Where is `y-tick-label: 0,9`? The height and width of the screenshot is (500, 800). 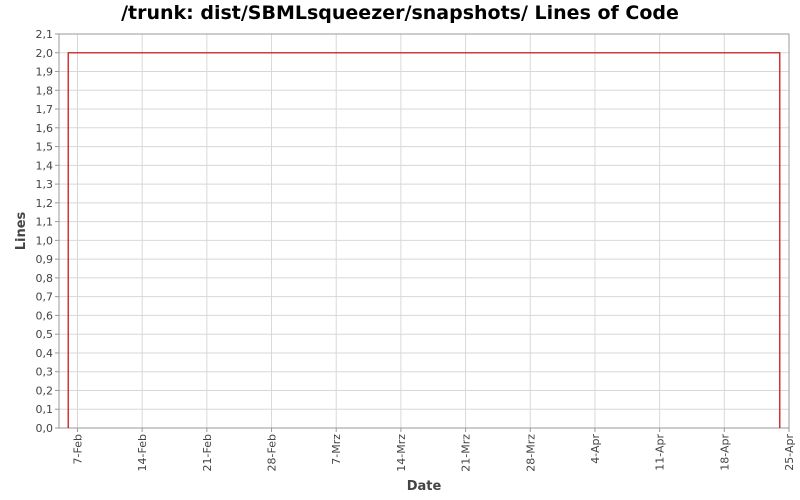 y-tick-label: 0,9 is located at coordinates (45, 259).